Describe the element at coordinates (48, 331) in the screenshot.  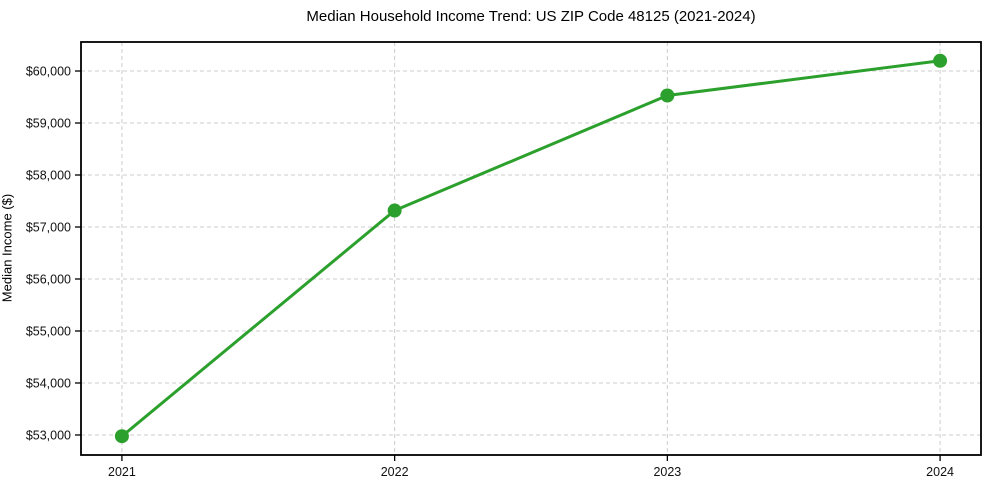
I see `y-tick-label: $55,000` at that location.